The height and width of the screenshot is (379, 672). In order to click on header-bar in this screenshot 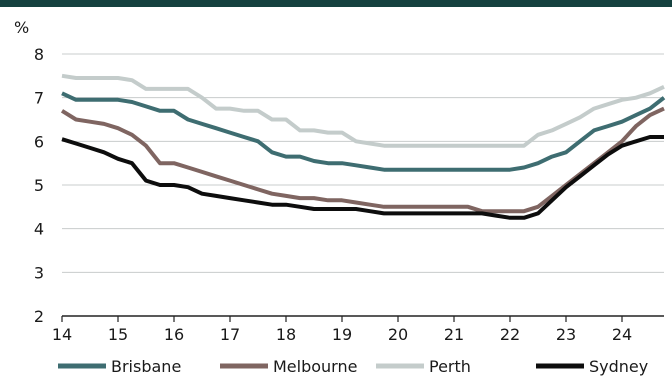, I will do `click(336, 3)`.